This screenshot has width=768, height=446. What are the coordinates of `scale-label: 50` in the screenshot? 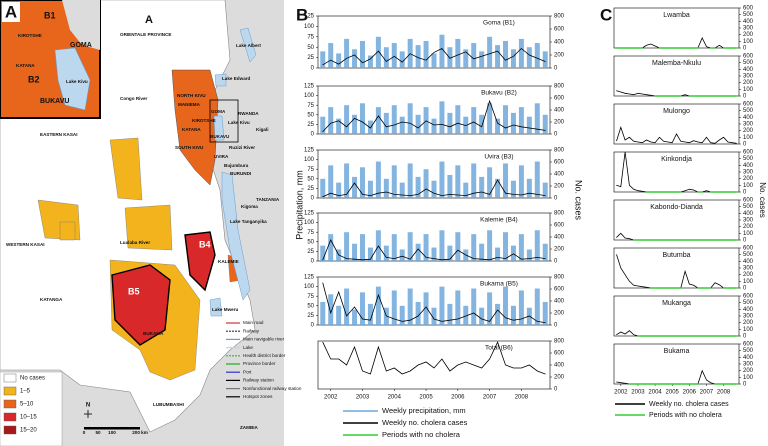 It's located at (98, 432).